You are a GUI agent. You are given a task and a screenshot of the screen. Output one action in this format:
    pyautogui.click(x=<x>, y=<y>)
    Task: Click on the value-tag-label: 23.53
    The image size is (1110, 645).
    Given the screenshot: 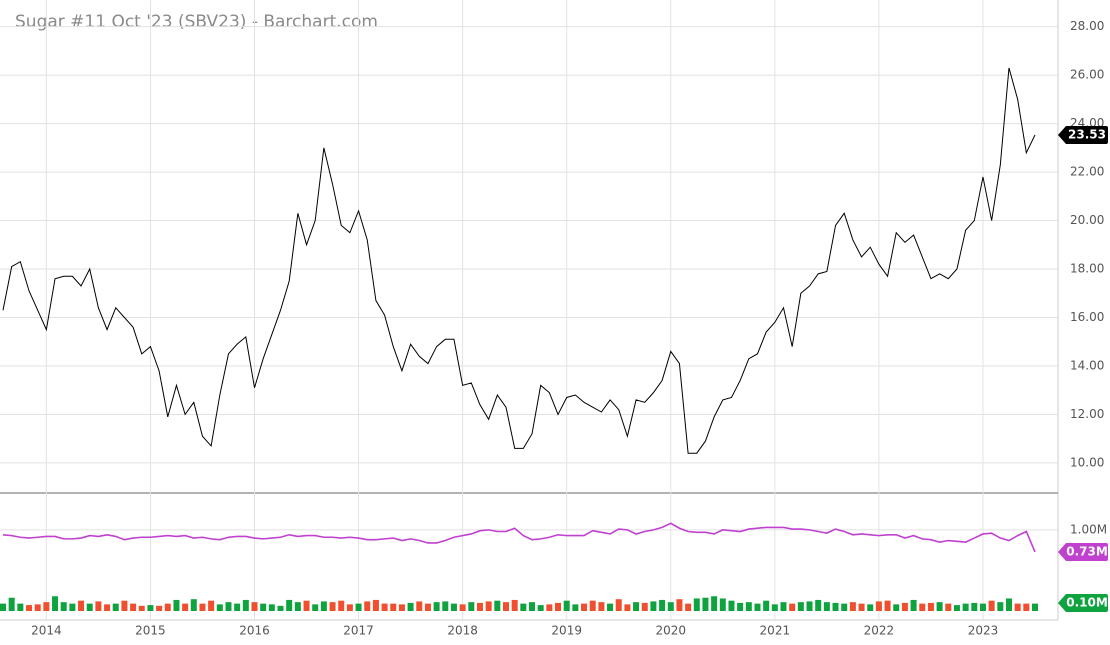 What is the action you would take?
    pyautogui.click(x=1087, y=134)
    